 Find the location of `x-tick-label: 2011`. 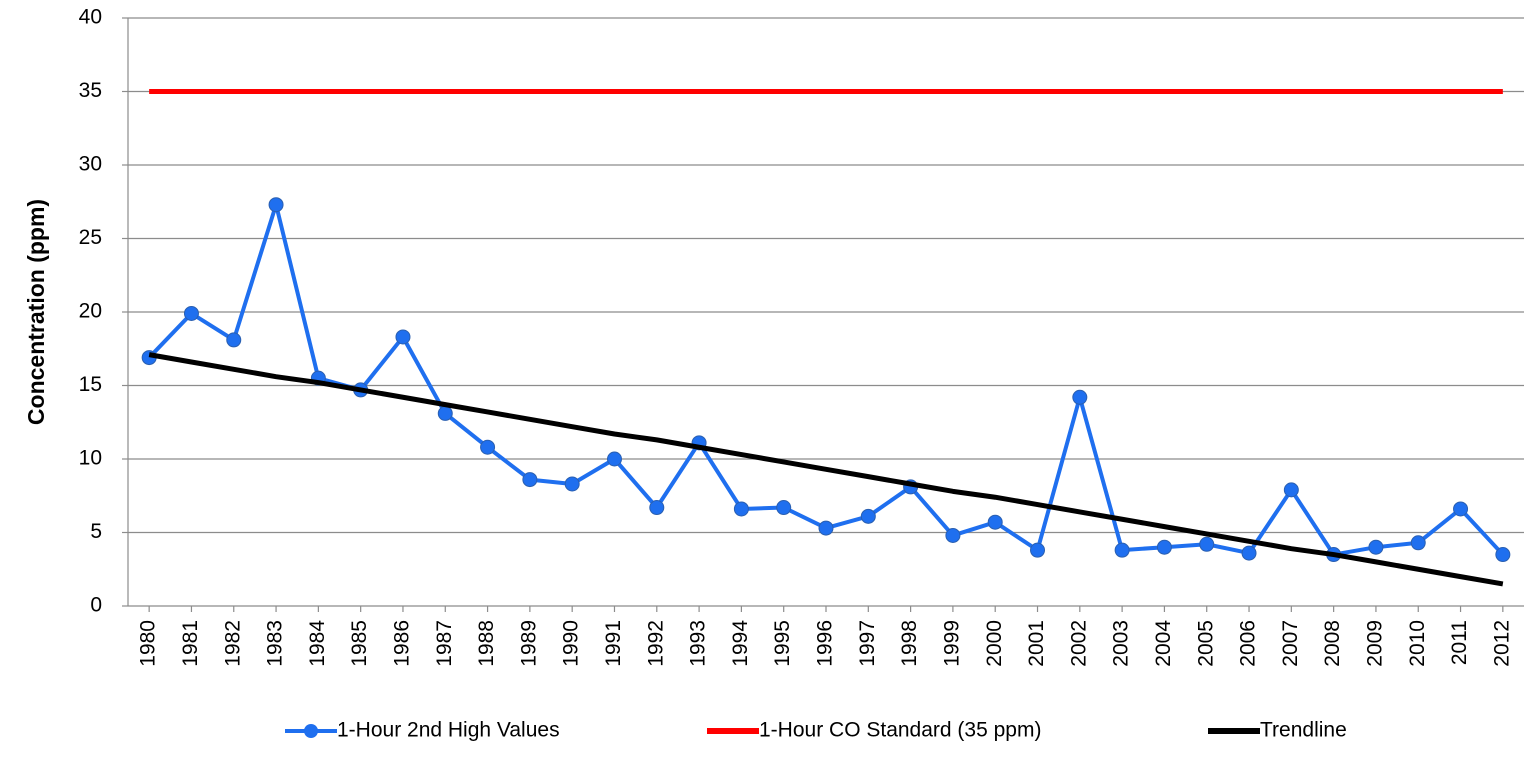

x-tick-label: 2011 is located at coordinates (1459, 642).